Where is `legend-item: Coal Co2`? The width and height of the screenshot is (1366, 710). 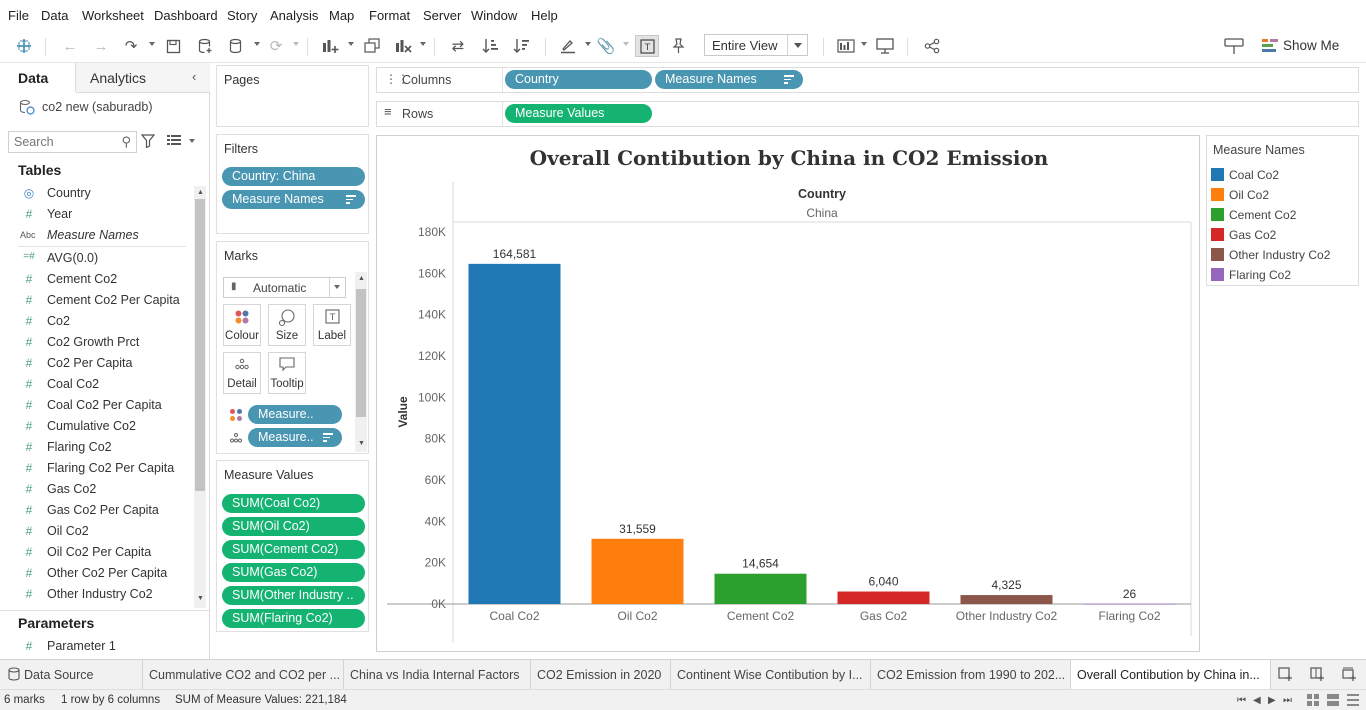 legend-item: Coal Co2 is located at coordinates (1283, 175).